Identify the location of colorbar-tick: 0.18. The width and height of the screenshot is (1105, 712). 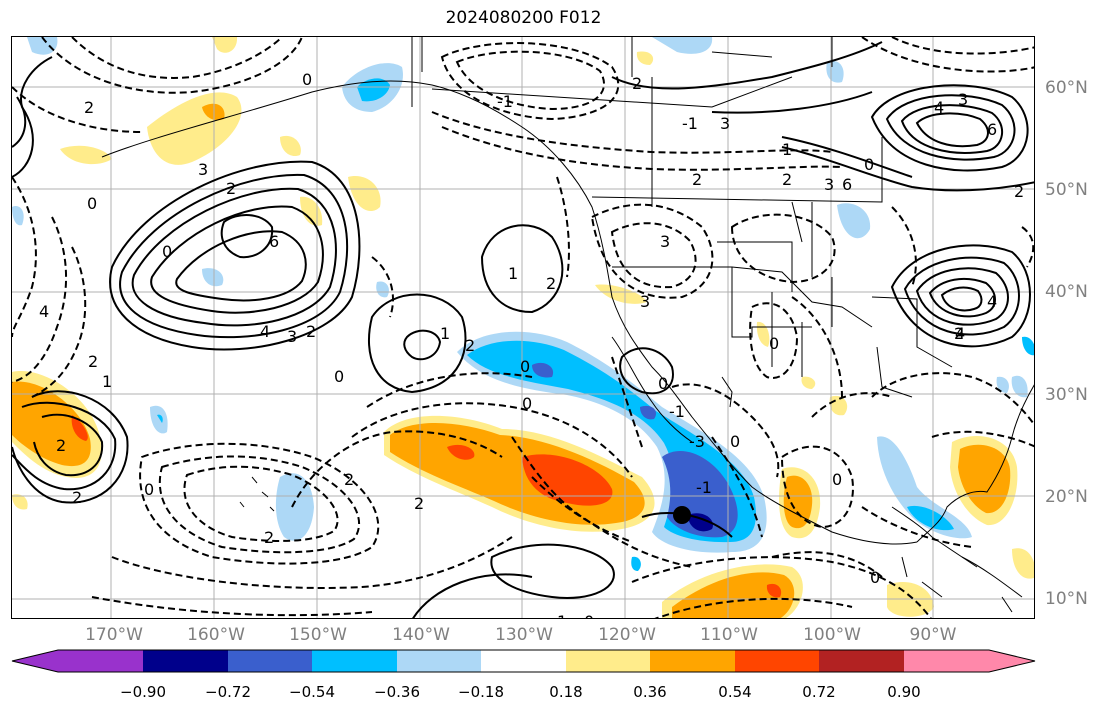
(566, 692).